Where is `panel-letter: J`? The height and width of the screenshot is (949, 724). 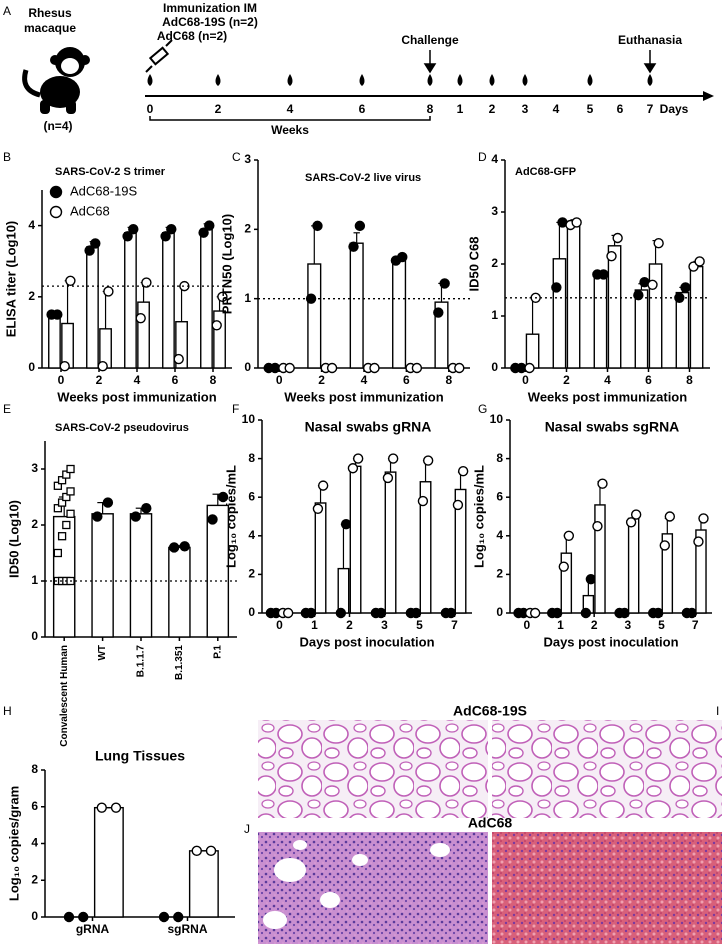 panel-letter: J is located at coordinates (247, 829).